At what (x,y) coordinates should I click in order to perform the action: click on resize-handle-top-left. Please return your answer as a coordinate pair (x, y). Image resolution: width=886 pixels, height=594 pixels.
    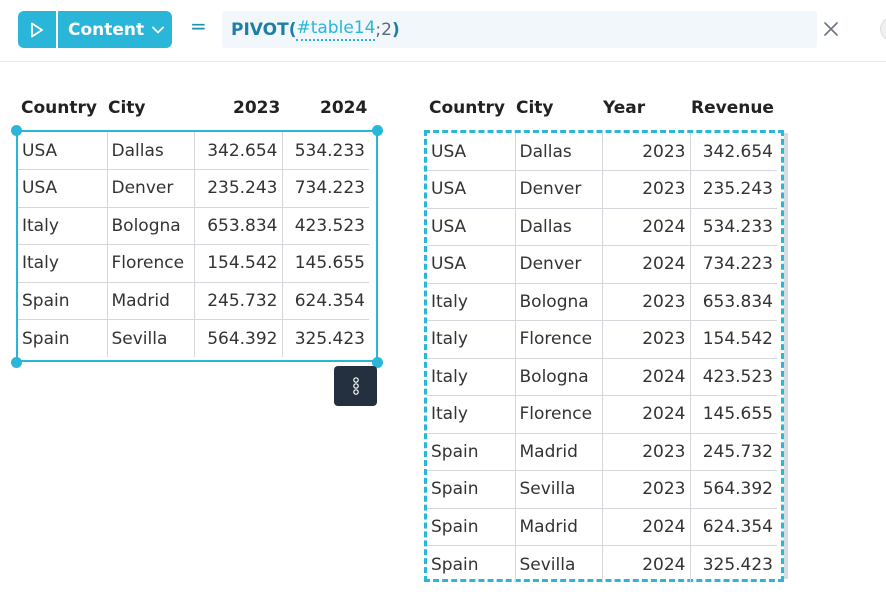
    Looking at the image, I should click on (16, 130).